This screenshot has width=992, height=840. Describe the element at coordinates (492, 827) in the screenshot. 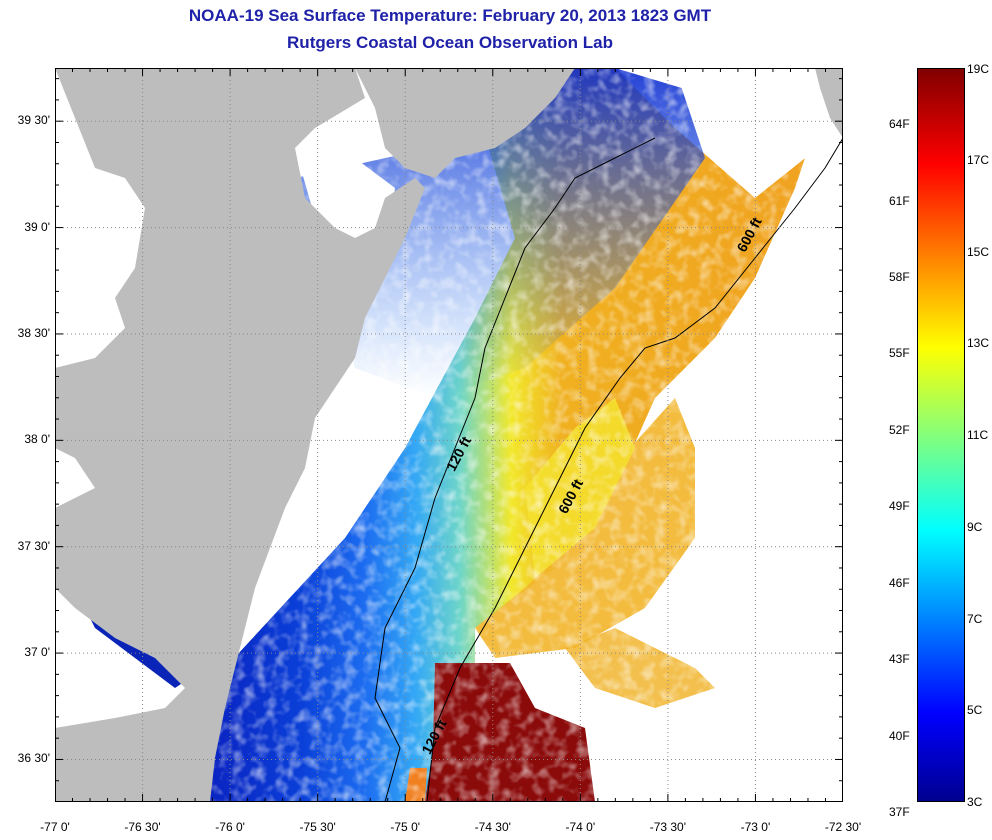

I see `lon-tick-label: -74 30'` at that location.